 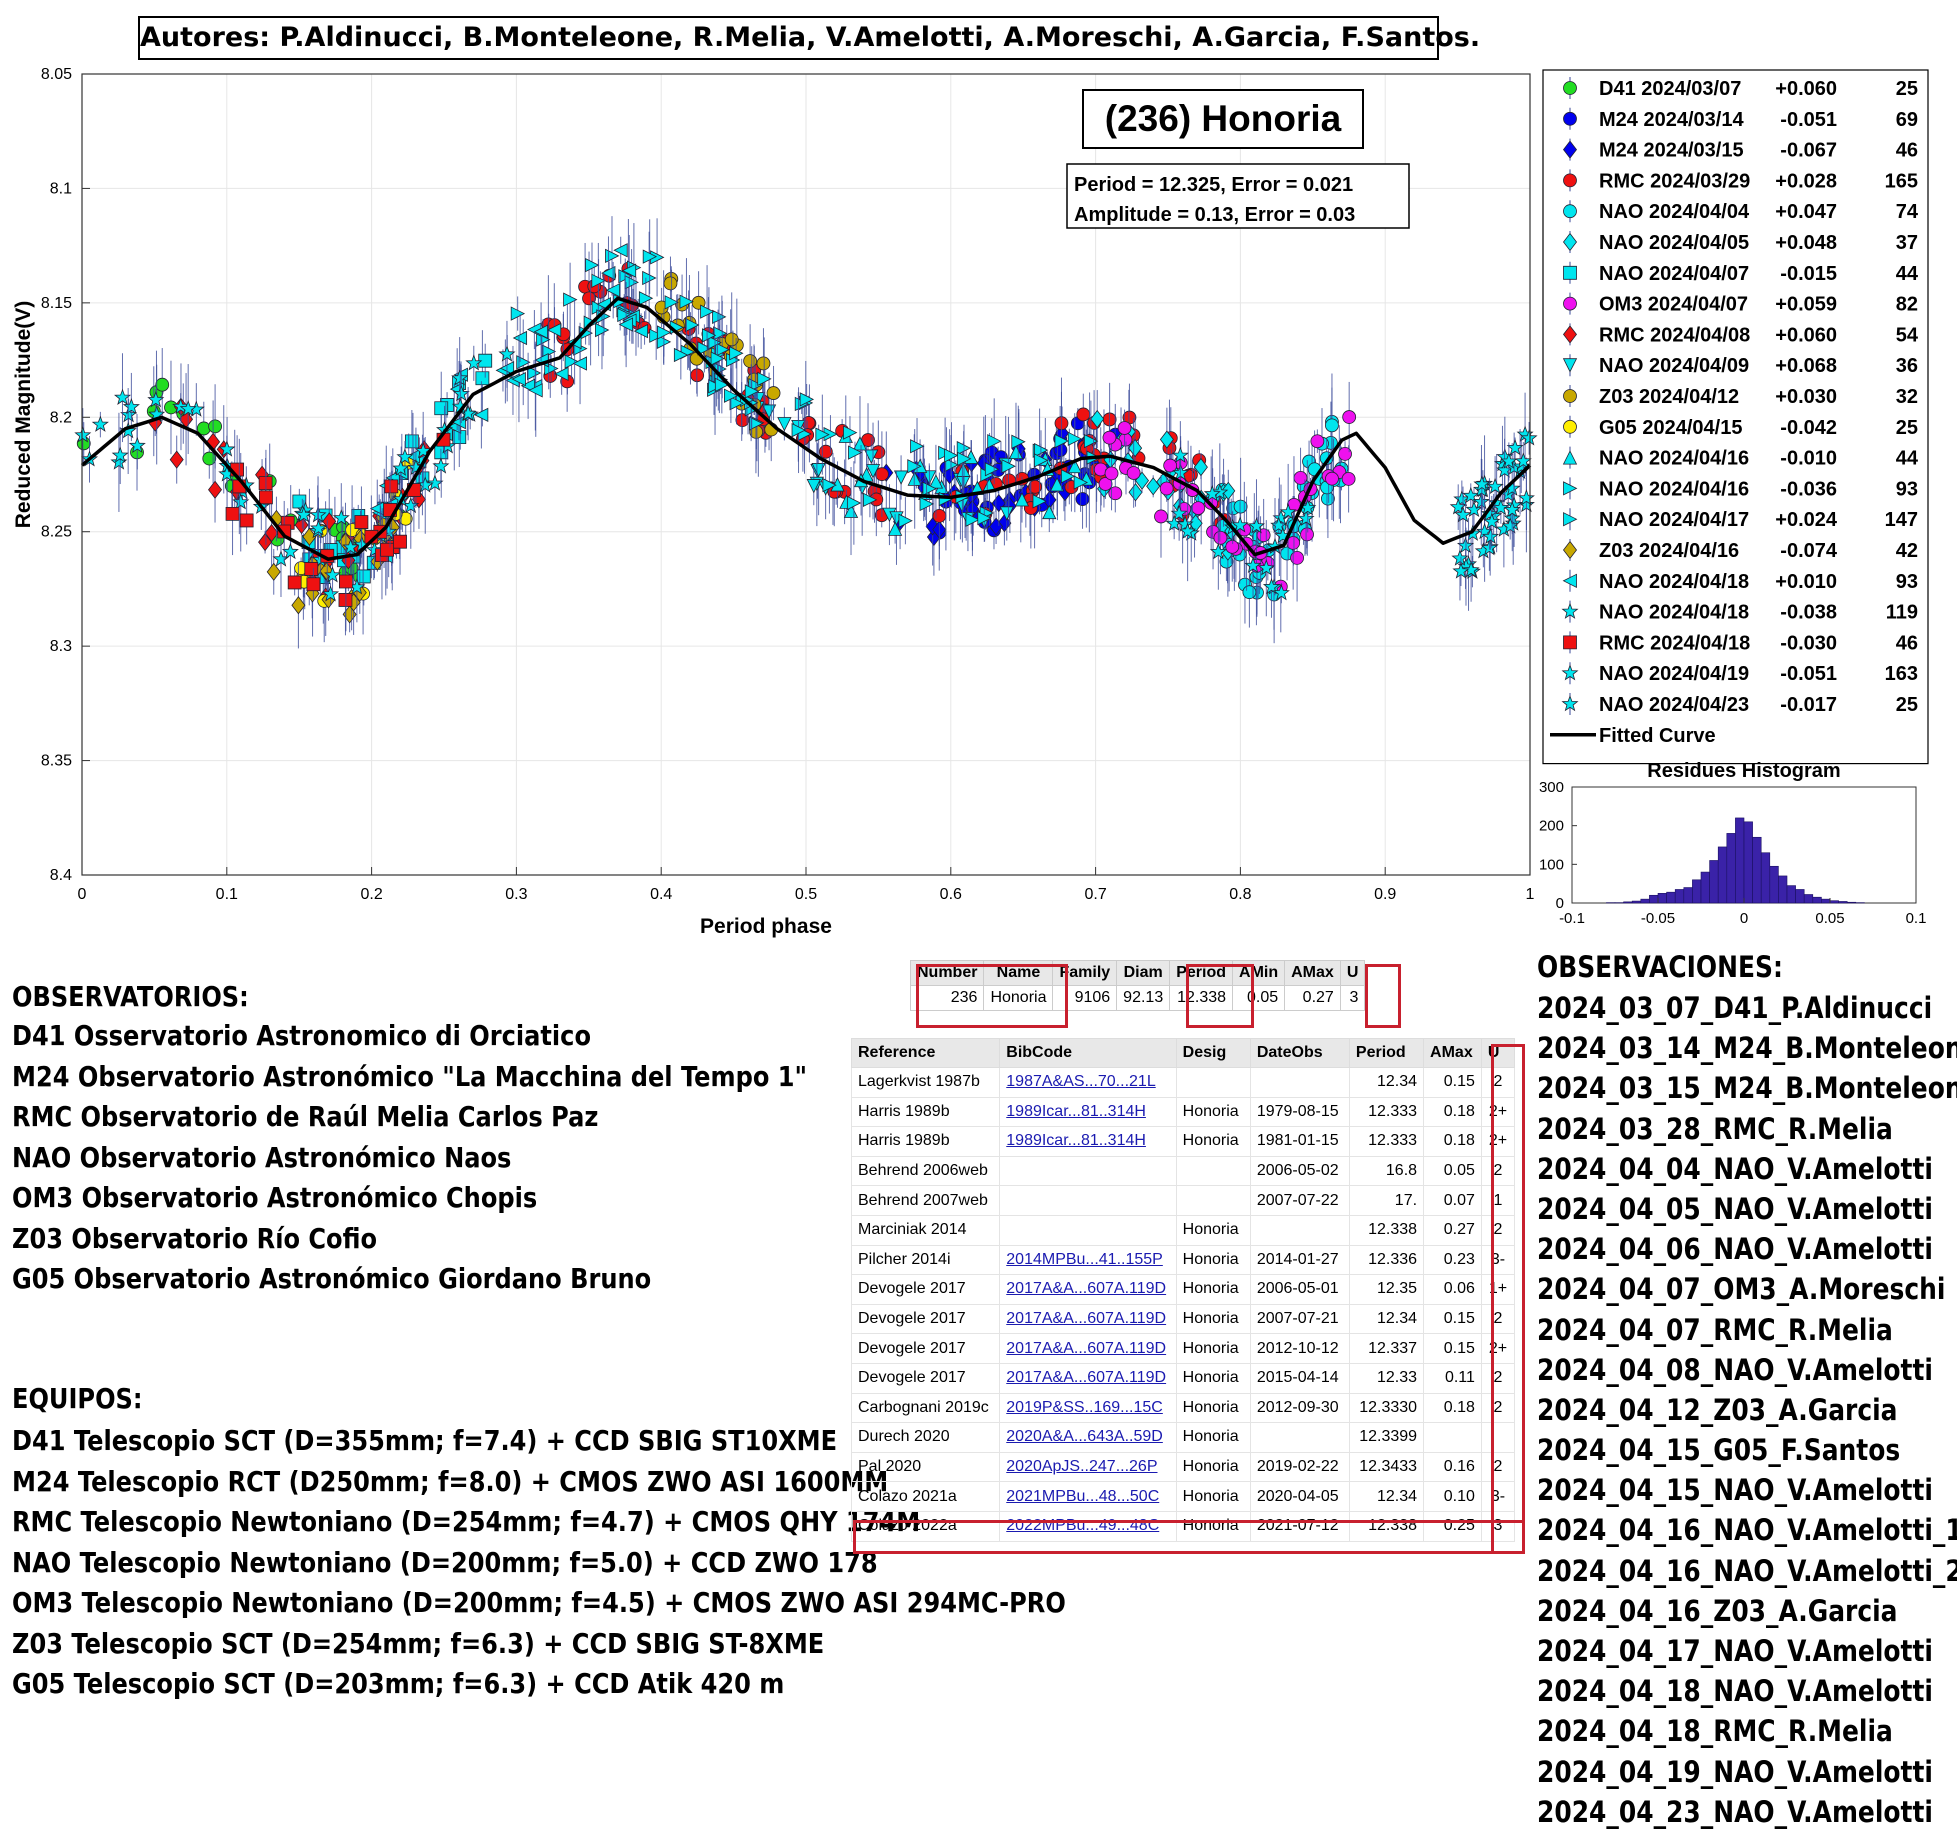 What do you see at coordinates (1084, 1259) in the screenshot?
I see `bibcode-link: 2014MPBu...41..155P` at bounding box center [1084, 1259].